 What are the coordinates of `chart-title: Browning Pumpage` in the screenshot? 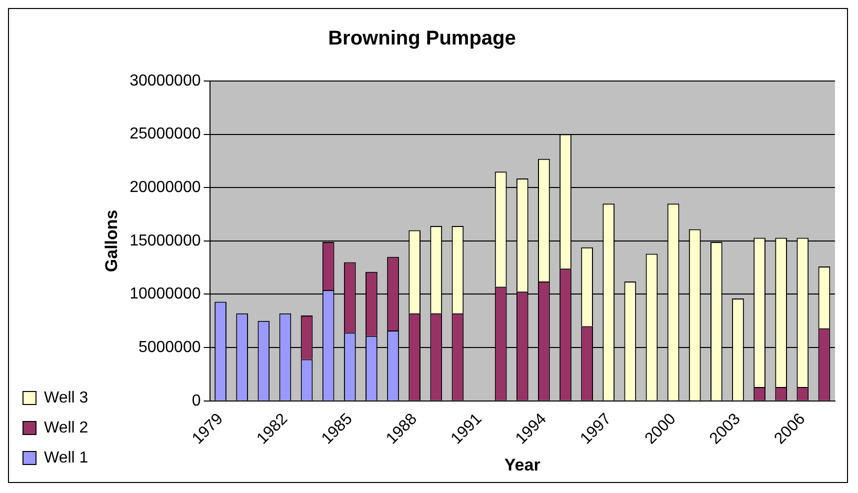 It's located at (422, 39).